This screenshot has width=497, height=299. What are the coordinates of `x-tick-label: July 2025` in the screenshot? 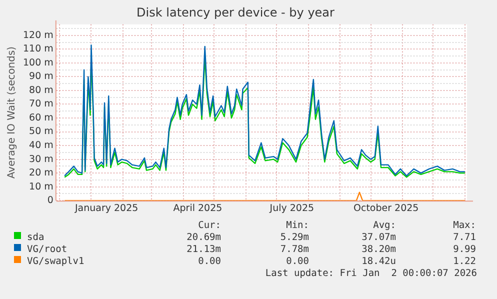 It's located at (291, 208).